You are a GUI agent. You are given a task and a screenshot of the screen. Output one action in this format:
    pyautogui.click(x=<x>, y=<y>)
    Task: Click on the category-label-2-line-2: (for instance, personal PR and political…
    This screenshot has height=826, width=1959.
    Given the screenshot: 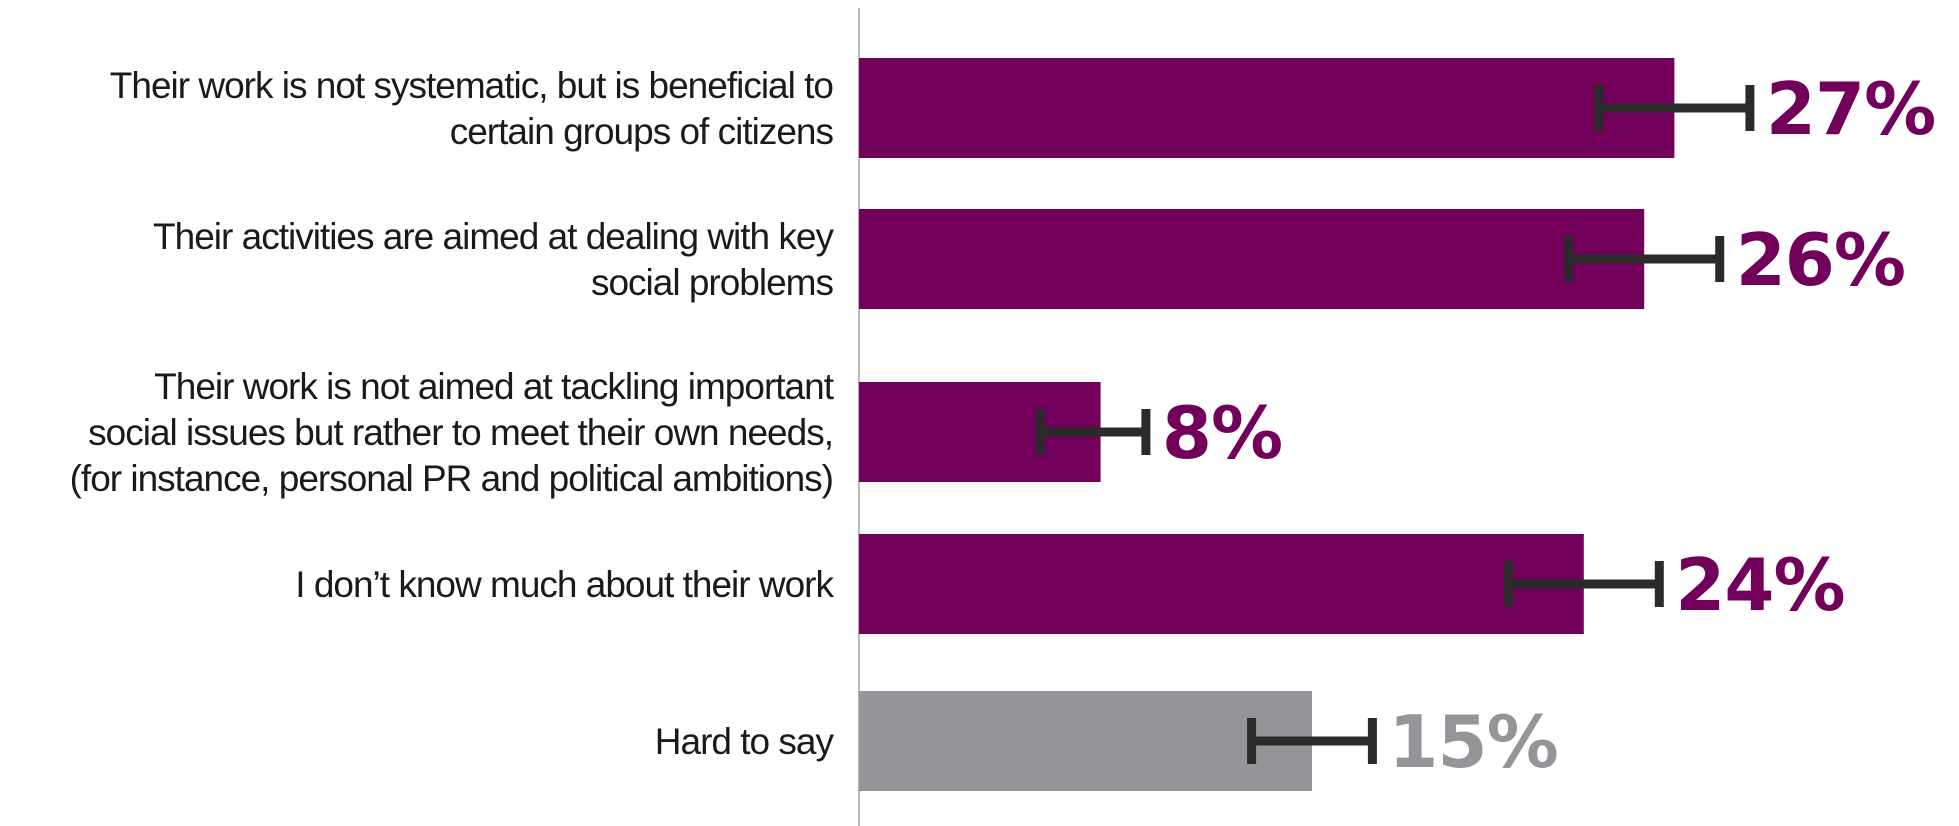 What is the action you would take?
    pyautogui.click(x=451, y=478)
    